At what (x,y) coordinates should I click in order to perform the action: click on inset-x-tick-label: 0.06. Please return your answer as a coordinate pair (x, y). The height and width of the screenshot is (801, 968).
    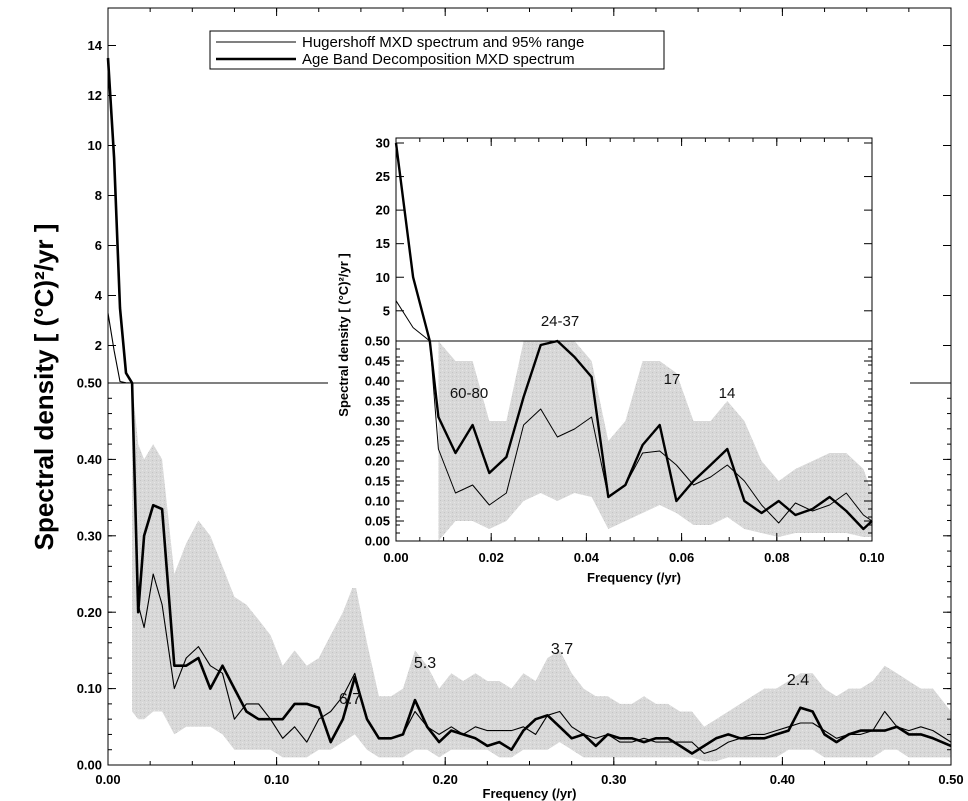
    Looking at the image, I should click on (681, 557).